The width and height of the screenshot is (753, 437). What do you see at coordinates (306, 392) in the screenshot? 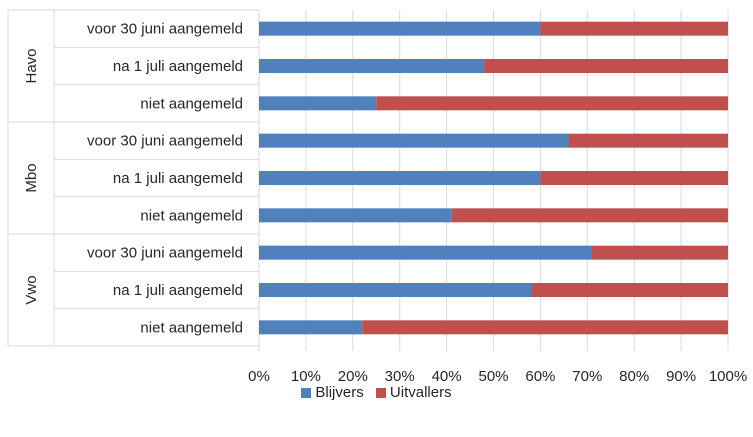
I see `legend-swatch-blijvers` at bounding box center [306, 392].